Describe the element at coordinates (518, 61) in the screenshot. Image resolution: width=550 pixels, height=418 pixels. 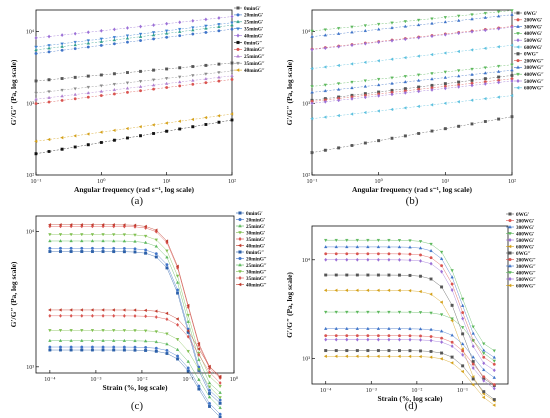
I see `legend-marker` at that location.